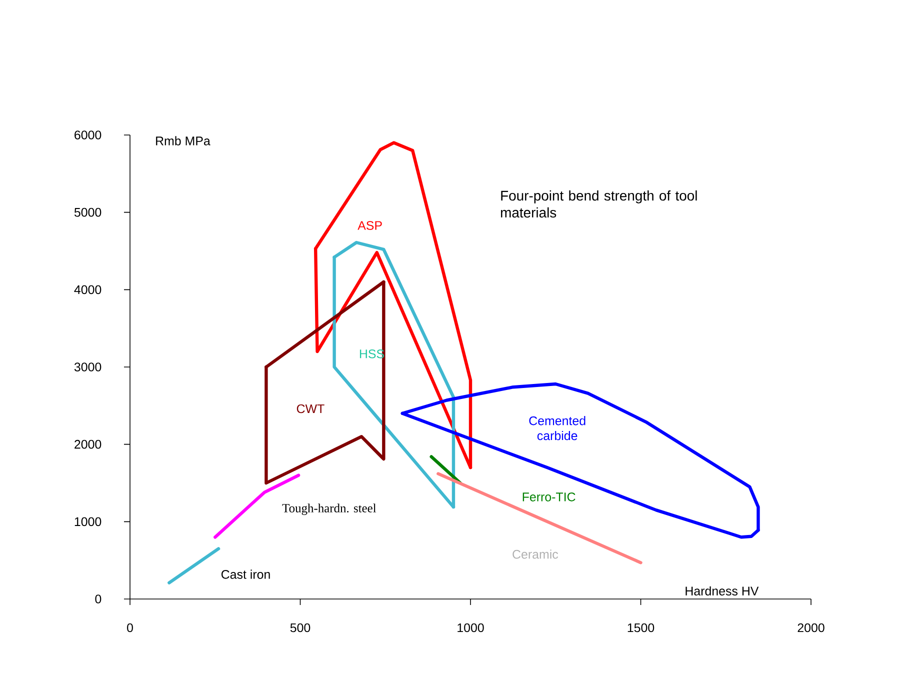 The image size is (899, 680). What do you see at coordinates (722, 591) in the screenshot?
I see `x-axis-title: Hardness HV` at bounding box center [722, 591].